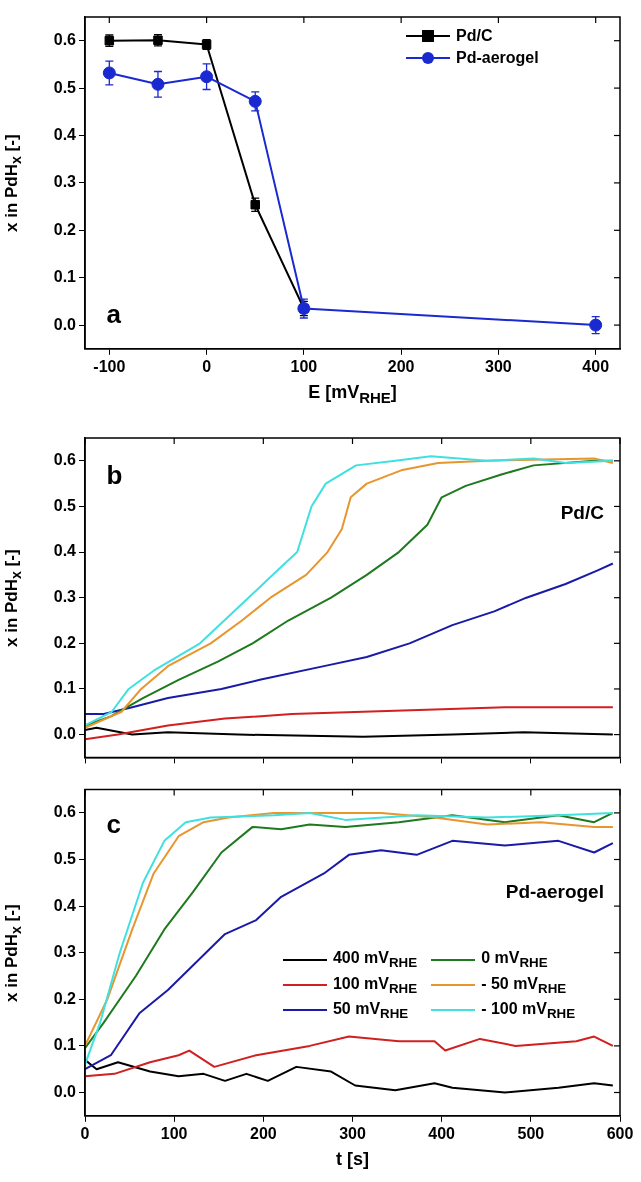 This screenshot has height=1182, width=641. What do you see at coordinates (497, 58) in the screenshot?
I see `legend-label: Pd-aerogel` at bounding box center [497, 58].